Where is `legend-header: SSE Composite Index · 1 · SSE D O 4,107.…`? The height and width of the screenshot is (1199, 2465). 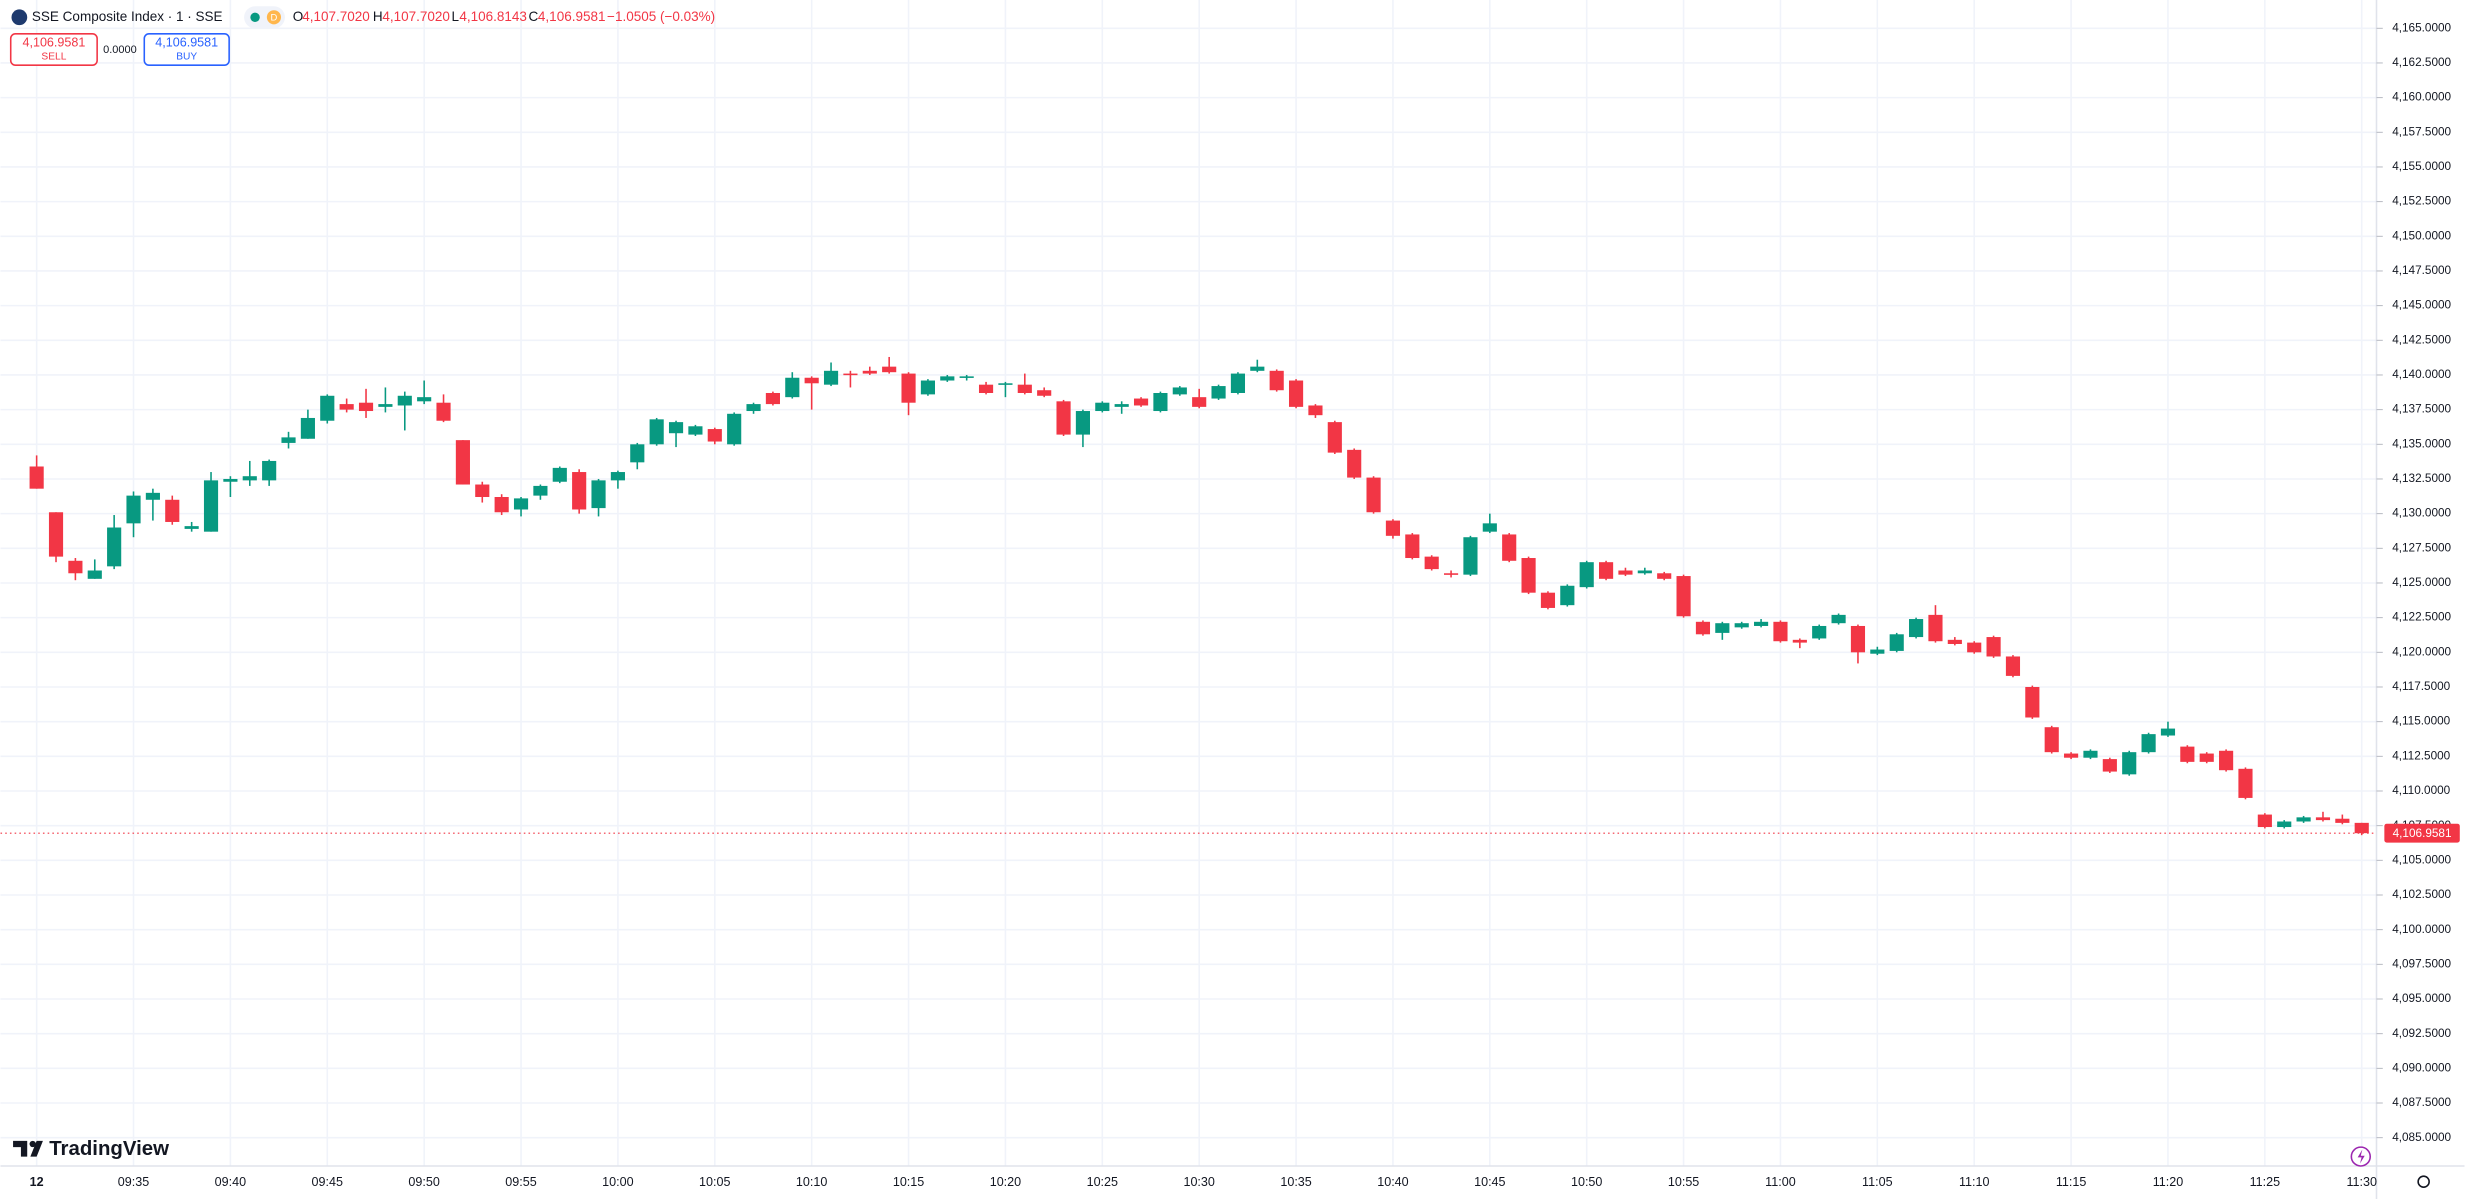
legend-header: SSE Composite Index · 1 · SSE D O 4,107.… is located at coordinates (363, 17).